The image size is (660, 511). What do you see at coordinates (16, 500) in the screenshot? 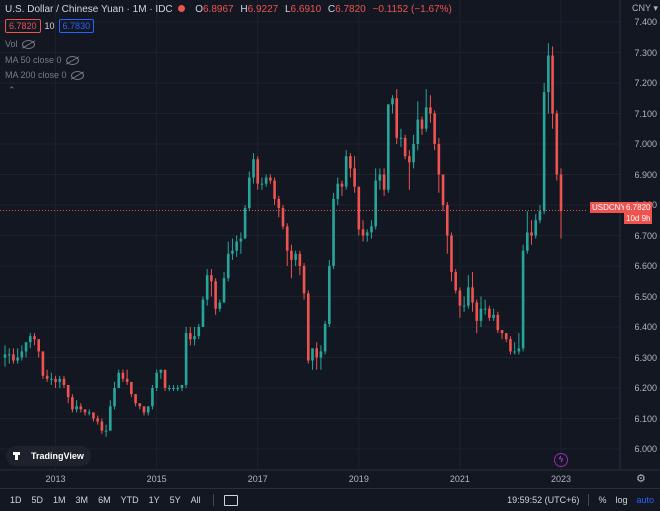
I see `timeframe-1d: 1D` at bounding box center [16, 500].